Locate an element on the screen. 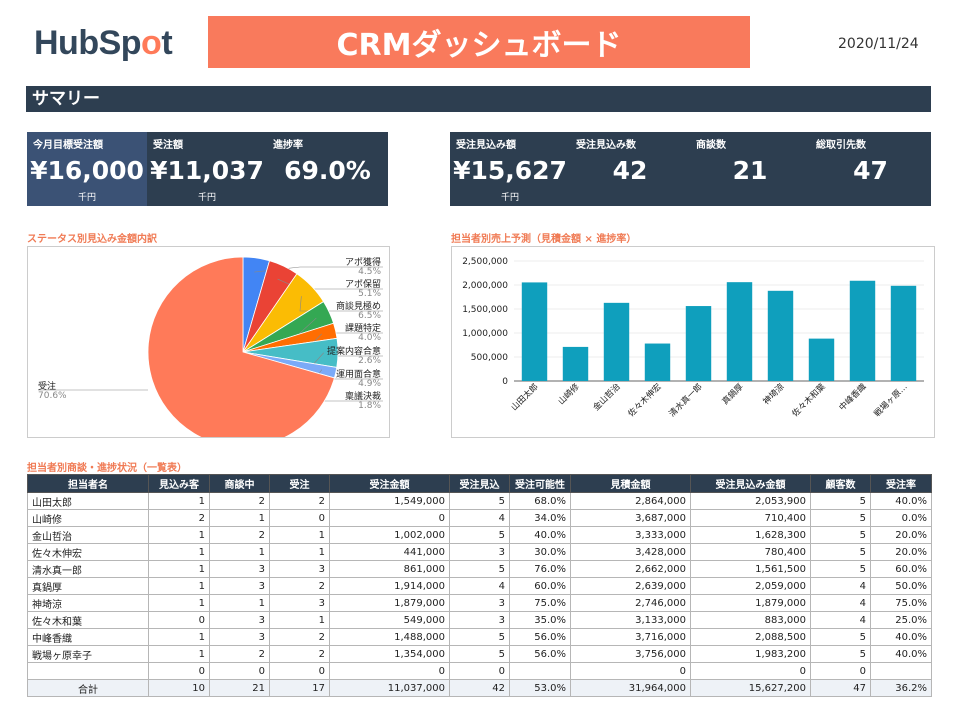 This screenshot has width=960, height=720. bar-xtick-1: 山崎修 is located at coordinates (569, 394).